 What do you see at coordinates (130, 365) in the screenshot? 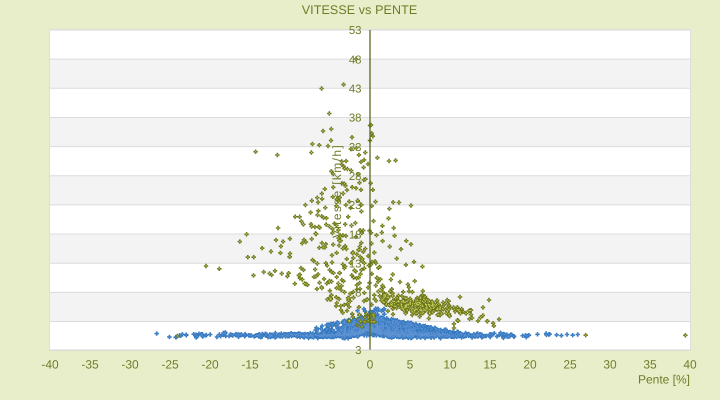
I see `svg-text: -30` at bounding box center [130, 365].